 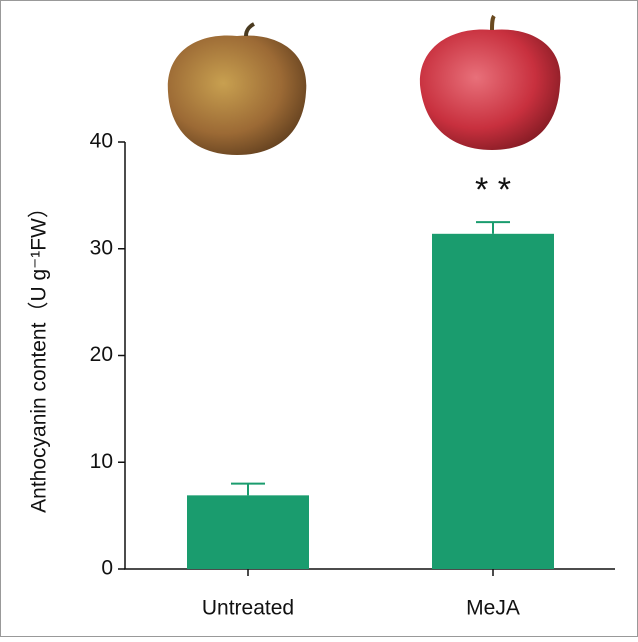 What do you see at coordinates (490, 82) in the screenshot?
I see `apple-meja` at bounding box center [490, 82].